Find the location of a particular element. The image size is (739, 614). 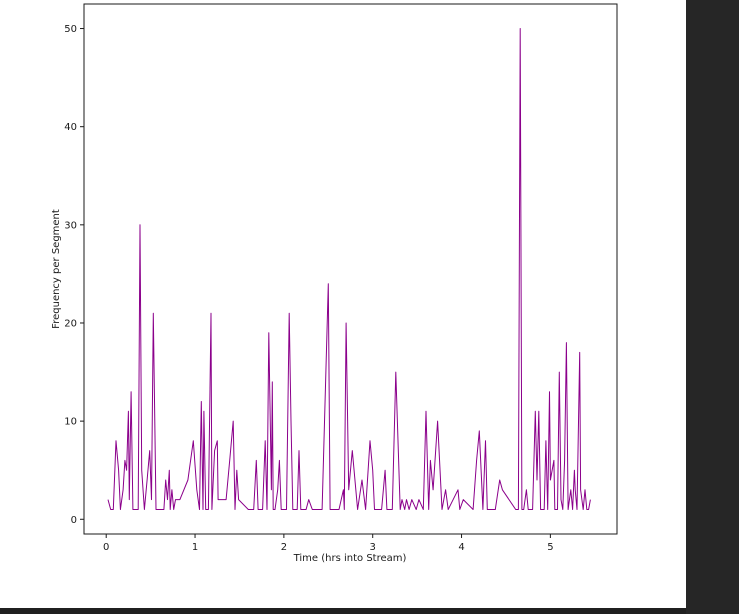

y-axis-label: Frequency per Segment is located at coordinates (56, 269).